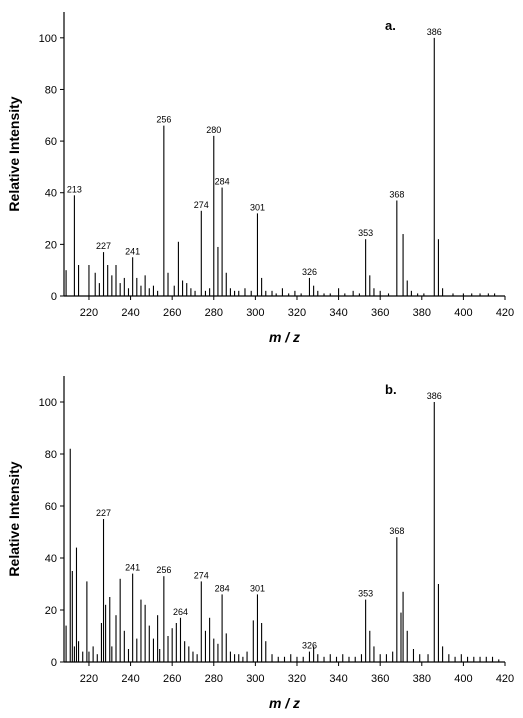  Describe the element at coordinates (390, 25) in the screenshot. I see `panel-label: a.` at that location.